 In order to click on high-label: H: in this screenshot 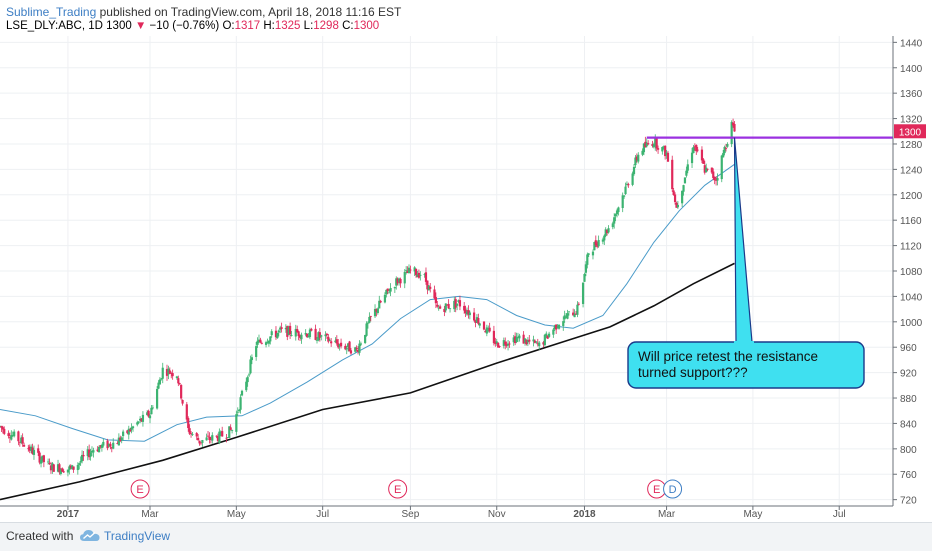, I will do `click(269, 26)`.